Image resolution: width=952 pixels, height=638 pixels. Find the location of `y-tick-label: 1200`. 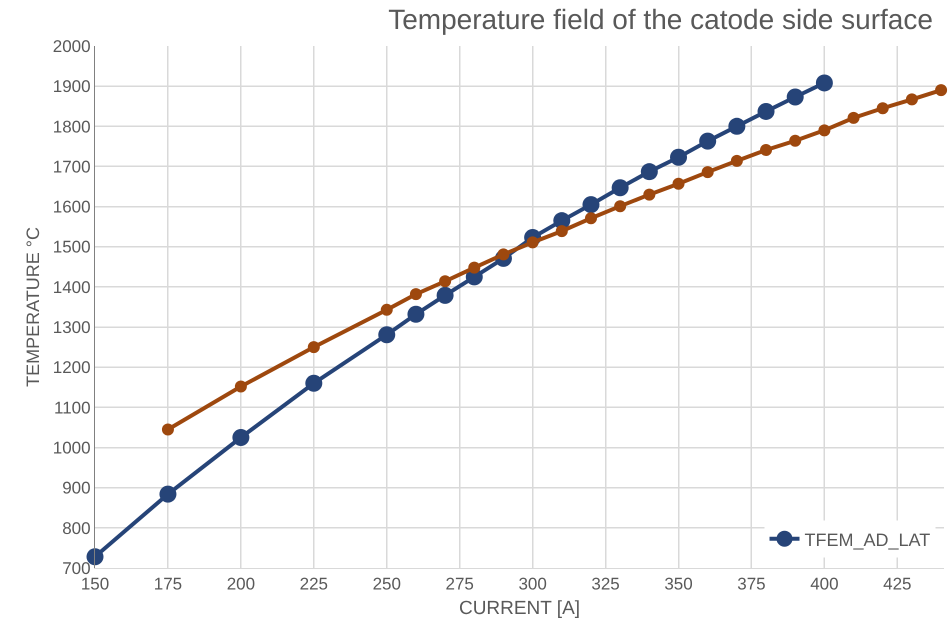

y-tick-label: 1200 is located at coordinates (71, 368).